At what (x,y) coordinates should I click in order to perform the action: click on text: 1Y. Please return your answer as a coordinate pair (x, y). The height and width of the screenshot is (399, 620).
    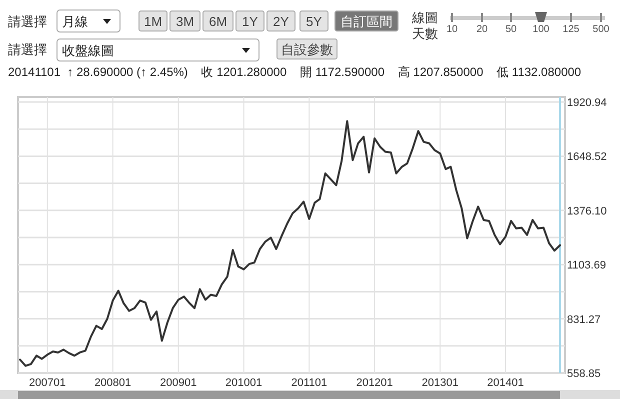
    Looking at the image, I should click on (250, 21).